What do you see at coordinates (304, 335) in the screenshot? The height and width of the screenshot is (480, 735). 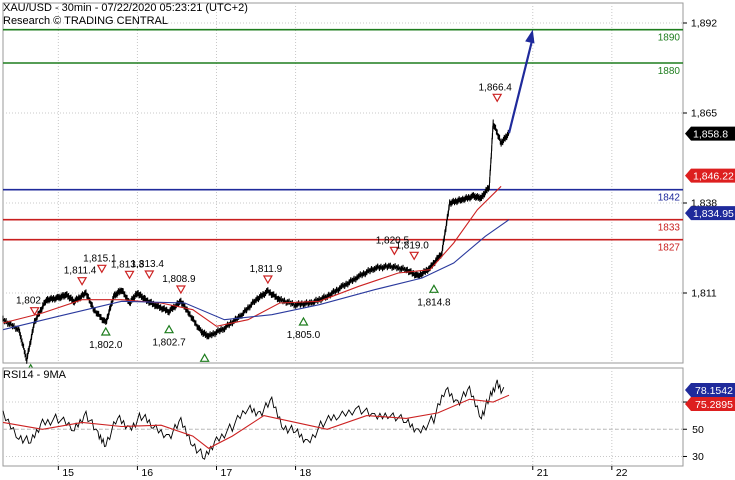 I see `swing-low-label: 1,805.0` at bounding box center [304, 335].